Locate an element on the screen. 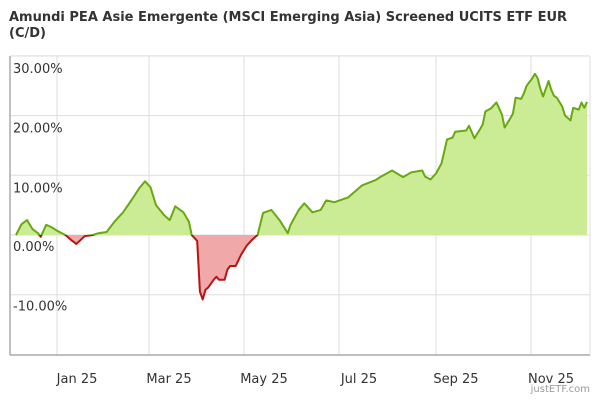  x-tick-label: May 25 is located at coordinates (264, 379).